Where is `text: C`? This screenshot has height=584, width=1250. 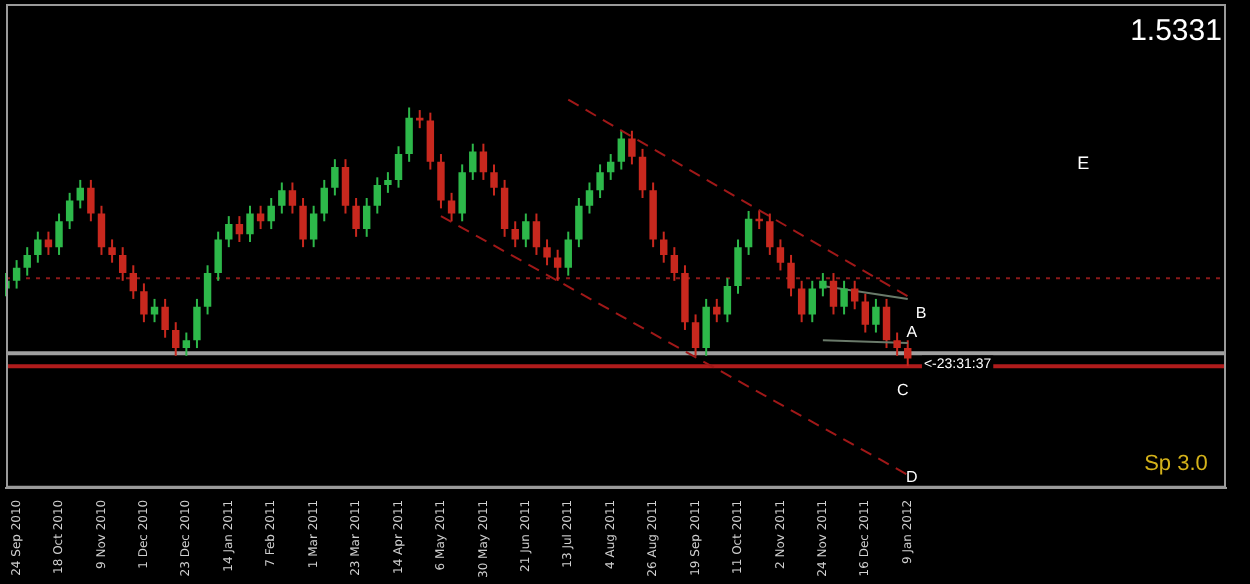
text: C is located at coordinates (902, 390).